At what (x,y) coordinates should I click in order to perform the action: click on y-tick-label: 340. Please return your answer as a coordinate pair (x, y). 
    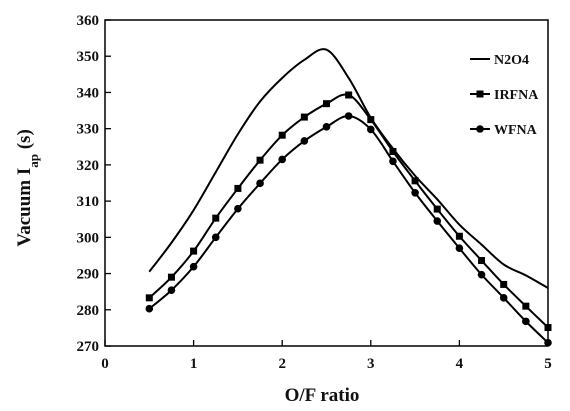
    Looking at the image, I should click on (88, 93).